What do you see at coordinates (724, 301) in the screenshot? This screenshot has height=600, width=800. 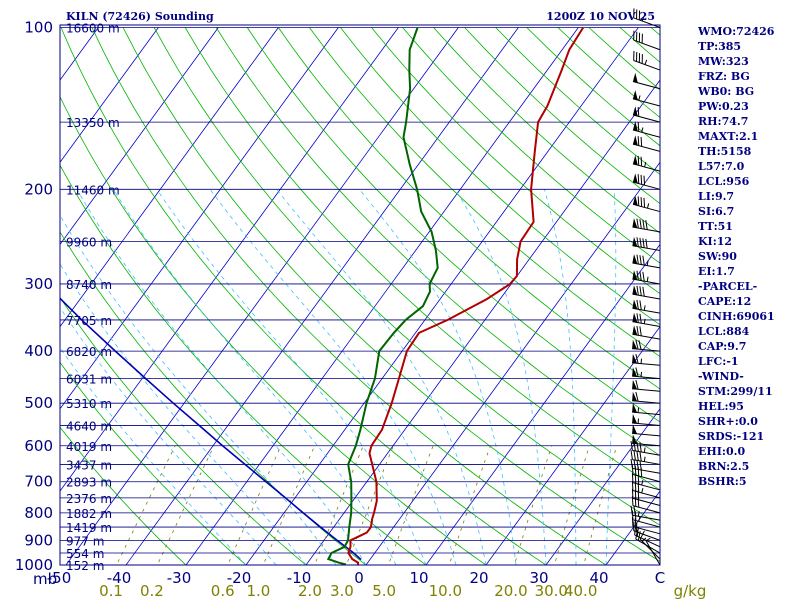 I see `parameter-line: CAPE:12` at bounding box center [724, 301].